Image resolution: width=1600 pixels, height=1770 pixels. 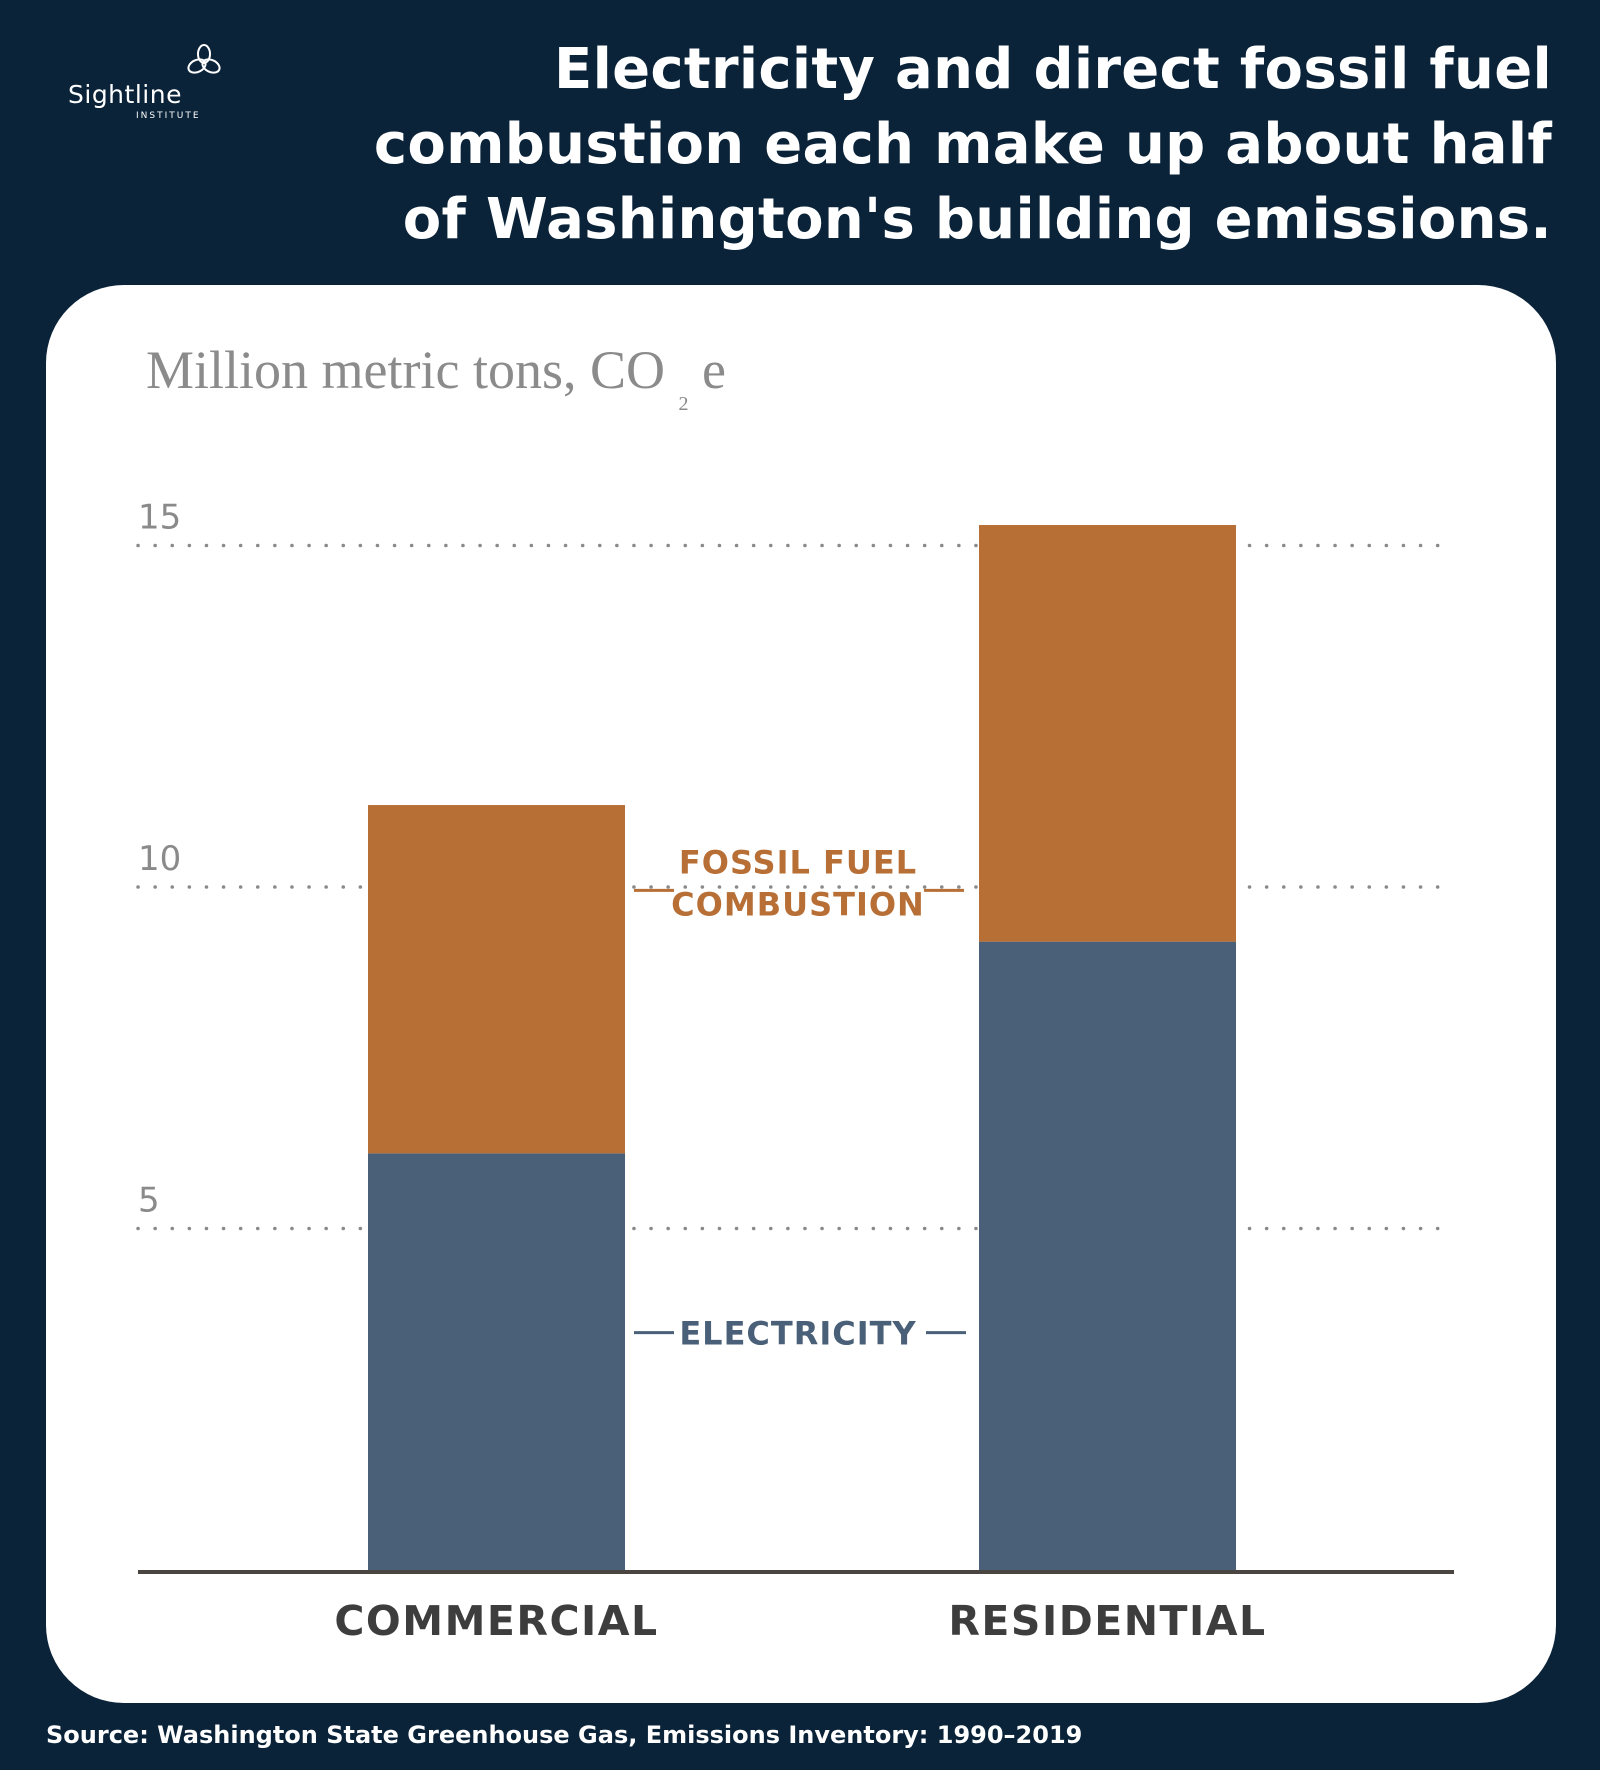 What do you see at coordinates (159, 518) in the screenshot?
I see `y-tick-label: 15` at bounding box center [159, 518].